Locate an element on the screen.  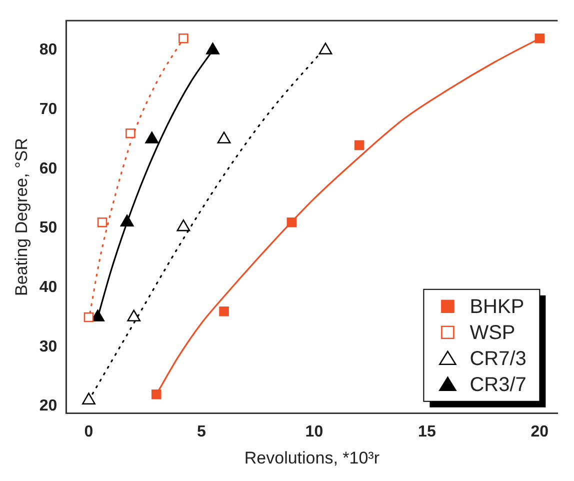
x-tick-label: 15 is located at coordinates (427, 431).